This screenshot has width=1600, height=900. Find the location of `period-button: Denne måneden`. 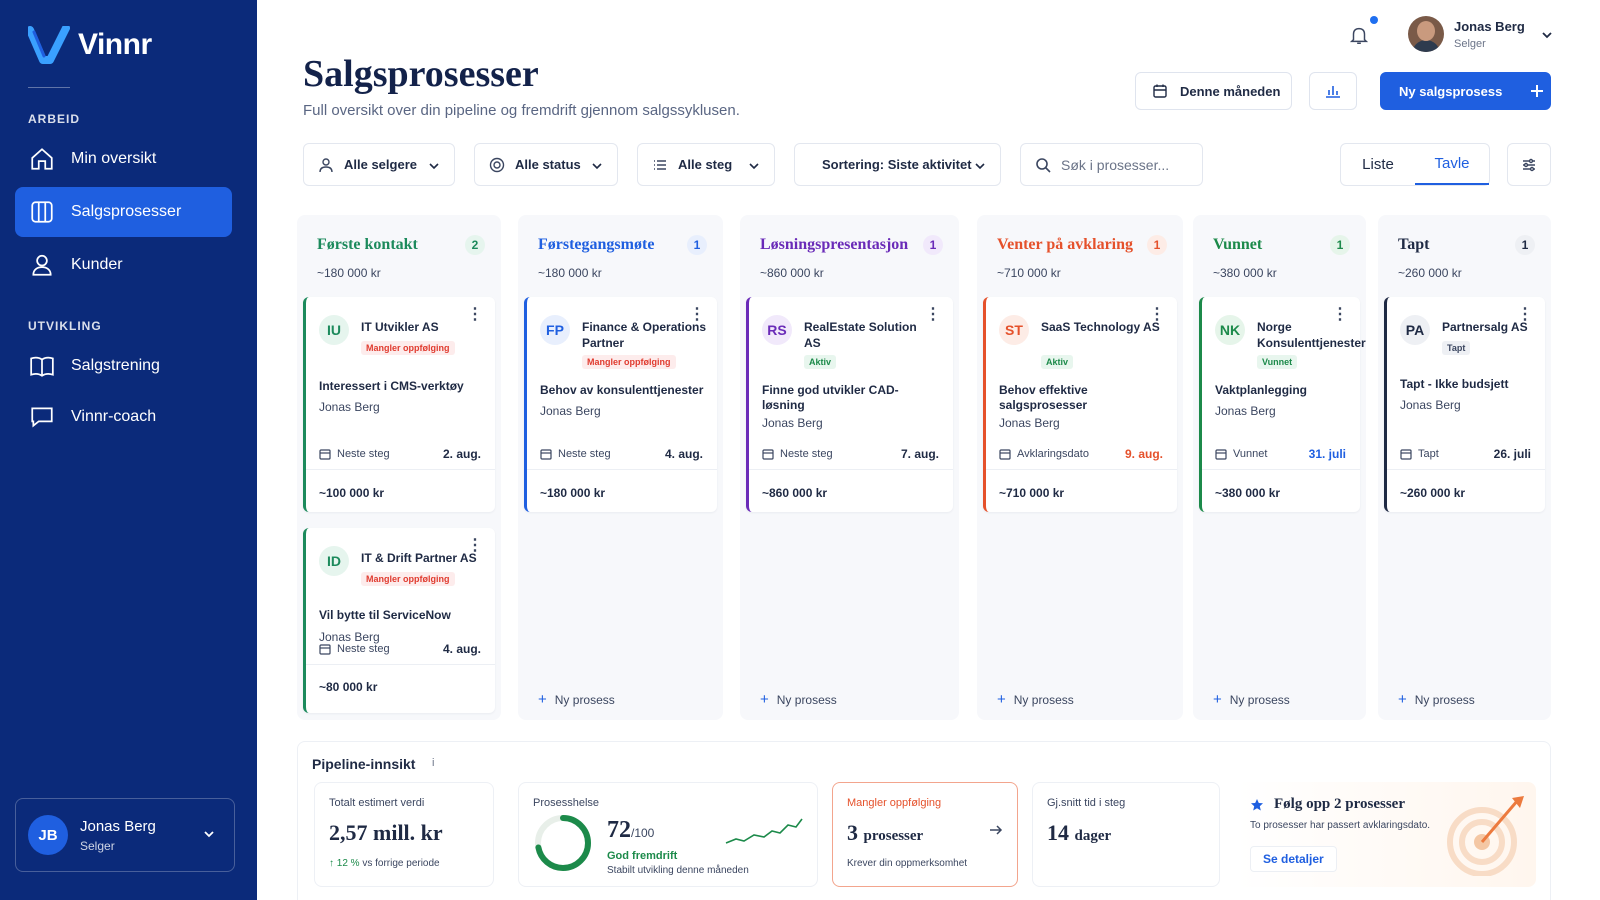

period-button: Denne måneden is located at coordinates (1213, 91).